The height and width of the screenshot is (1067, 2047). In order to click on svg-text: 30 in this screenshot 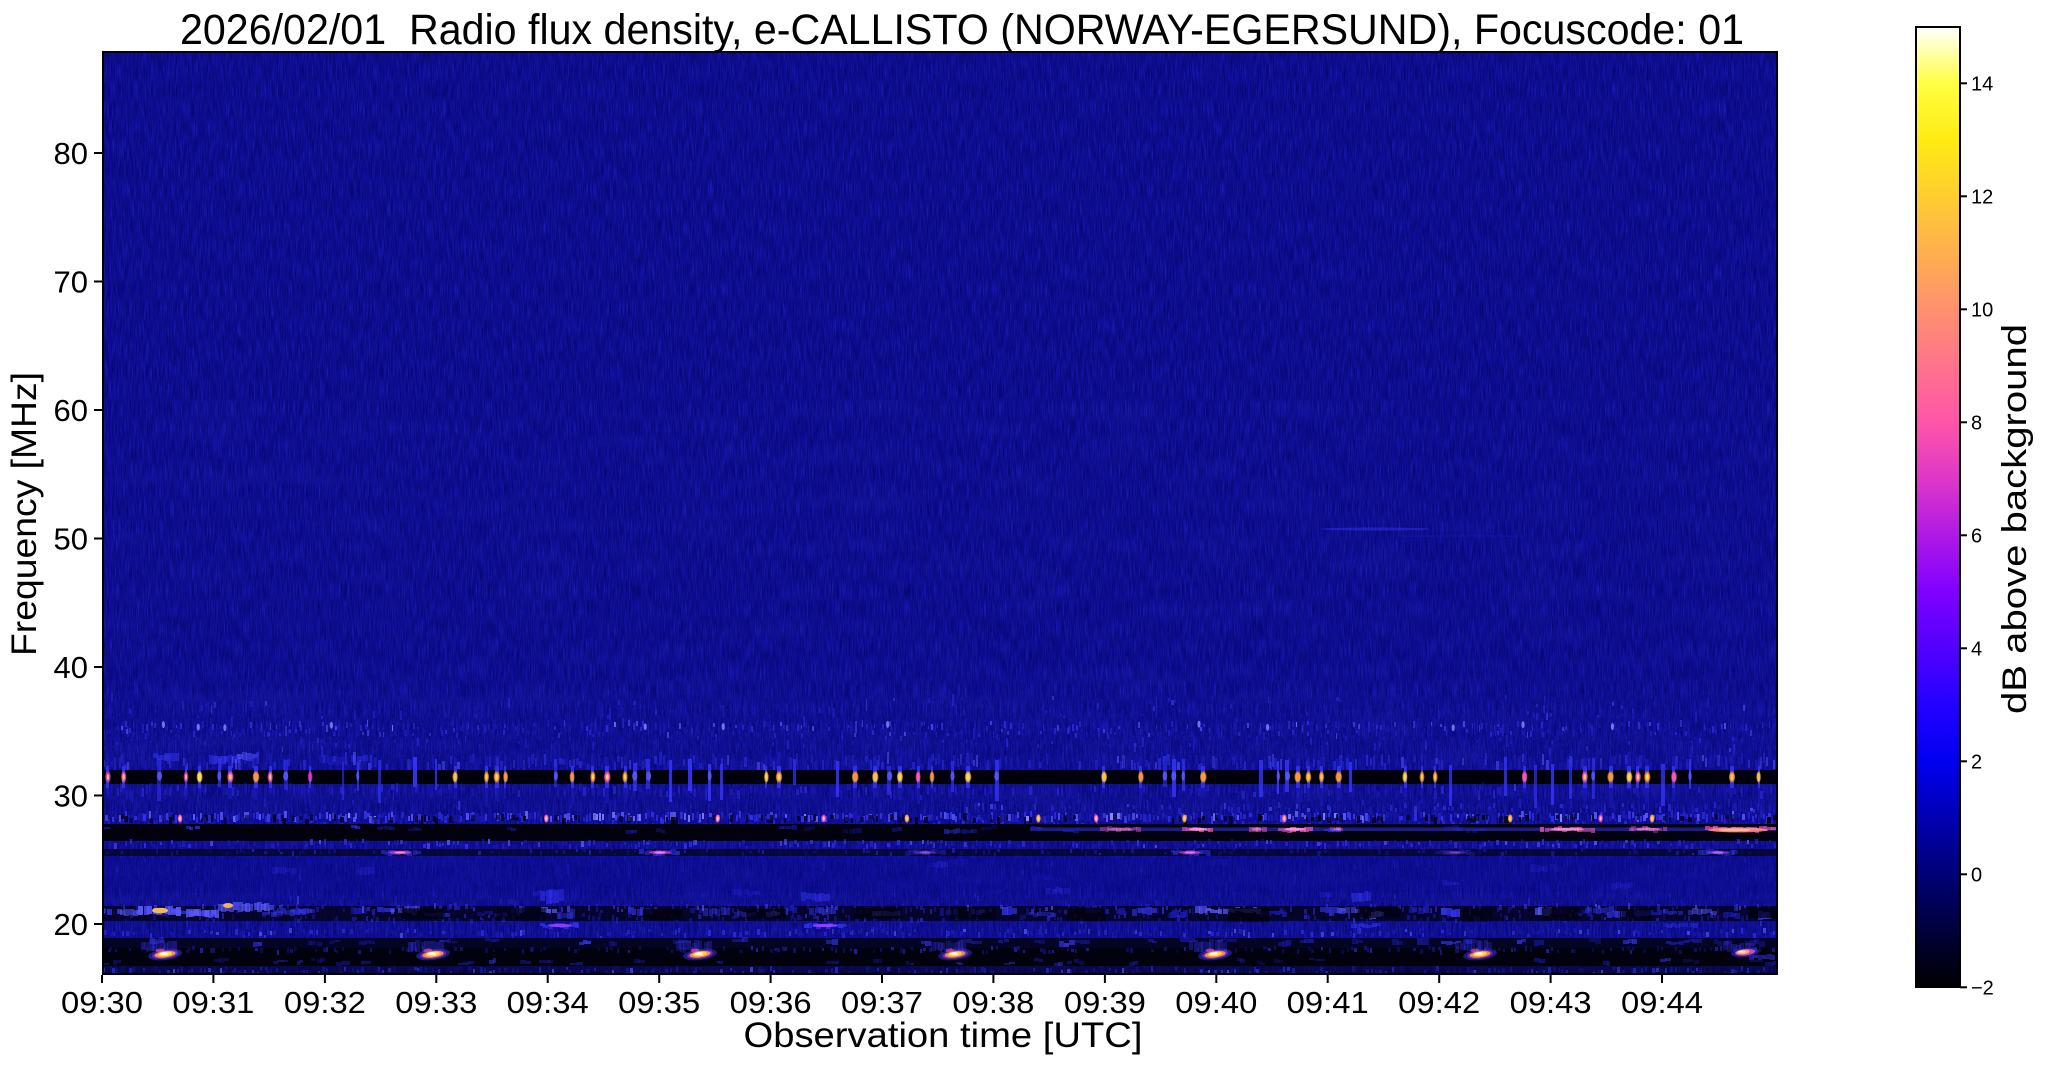, I will do `click(71, 796)`.